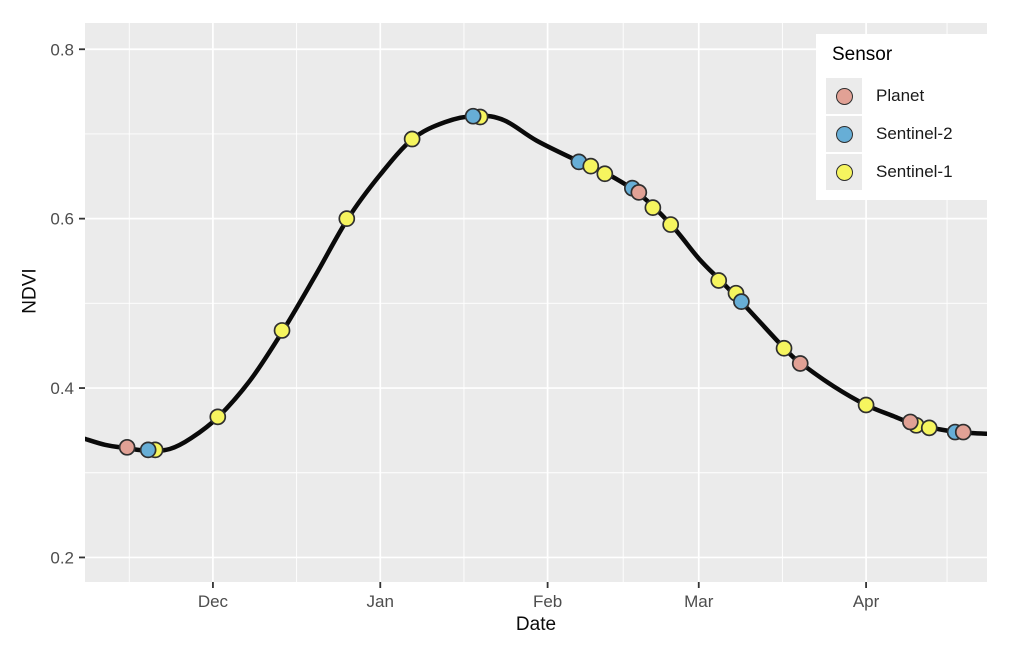 The height and width of the screenshot is (656, 1012). I want to click on y-axis-title: NDVI, so click(31, 291).